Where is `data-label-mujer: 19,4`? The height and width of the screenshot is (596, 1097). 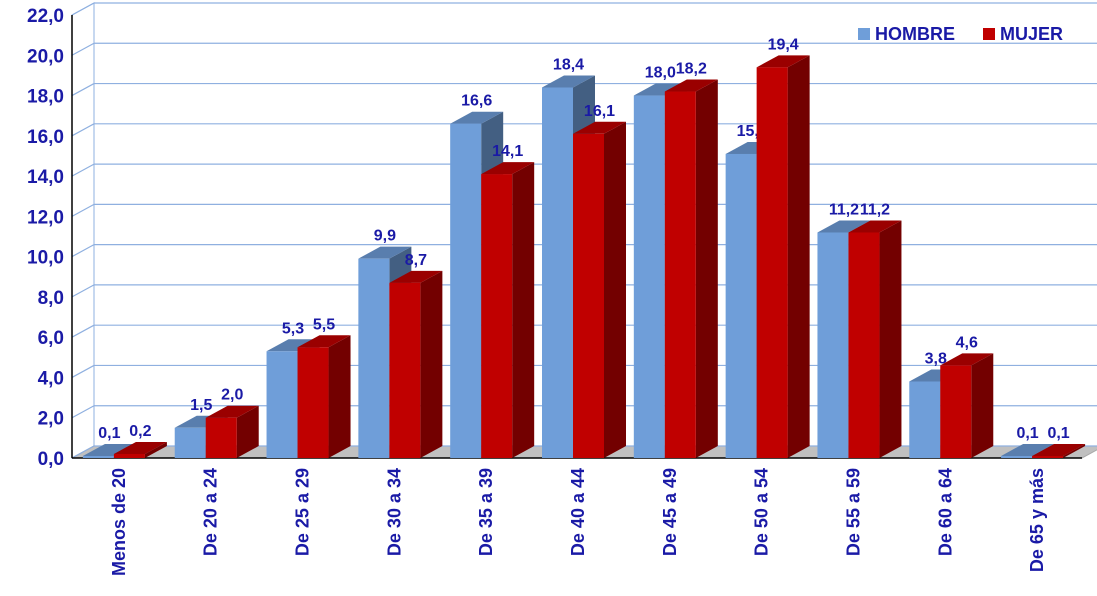 data-label-mujer: 19,4 is located at coordinates (783, 44).